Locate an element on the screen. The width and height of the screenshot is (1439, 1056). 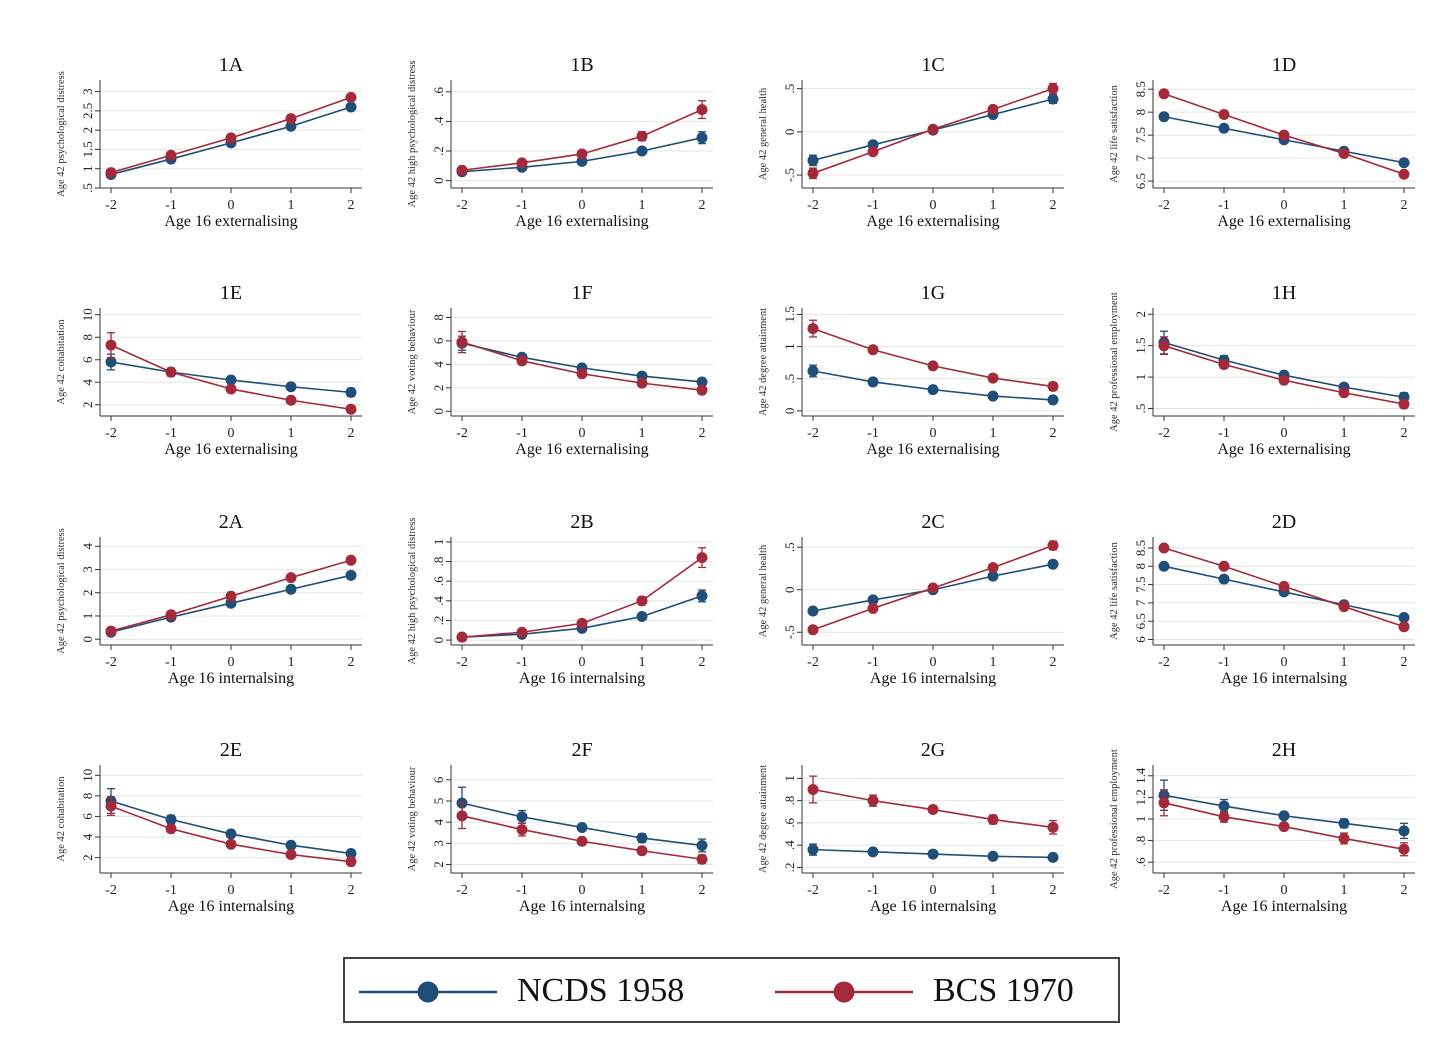
y-axis-label: Age 42 voting behaviour is located at coordinates (412, 361).